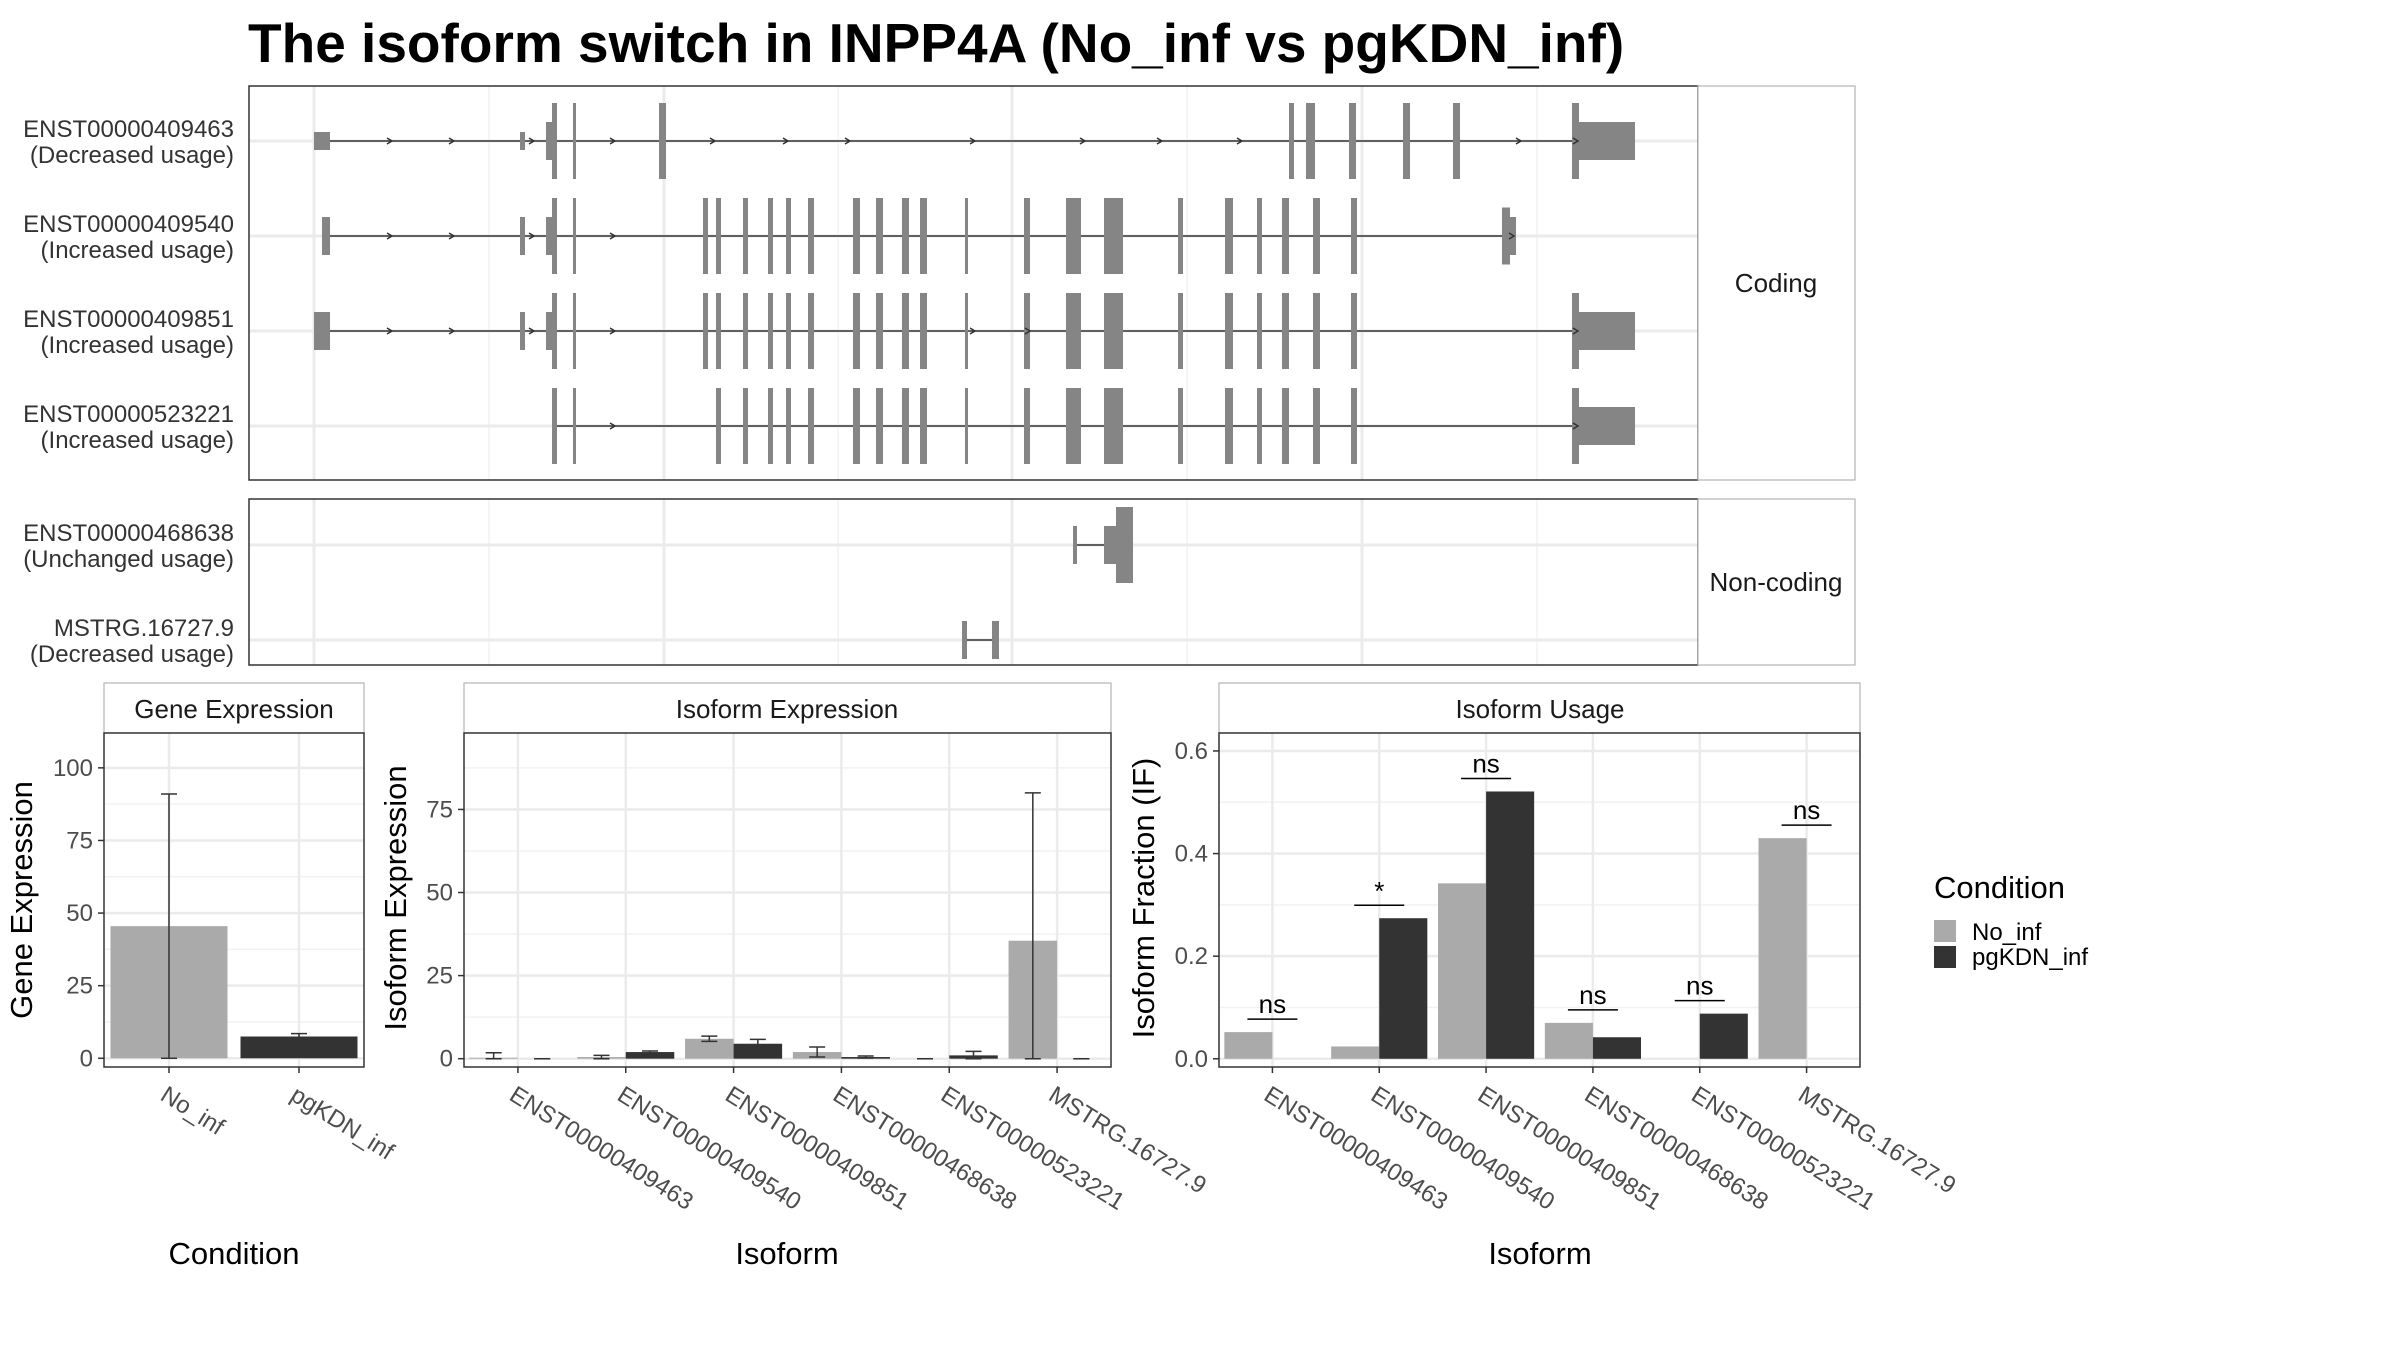  I want to click on coding-strip, so click(1776, 283).